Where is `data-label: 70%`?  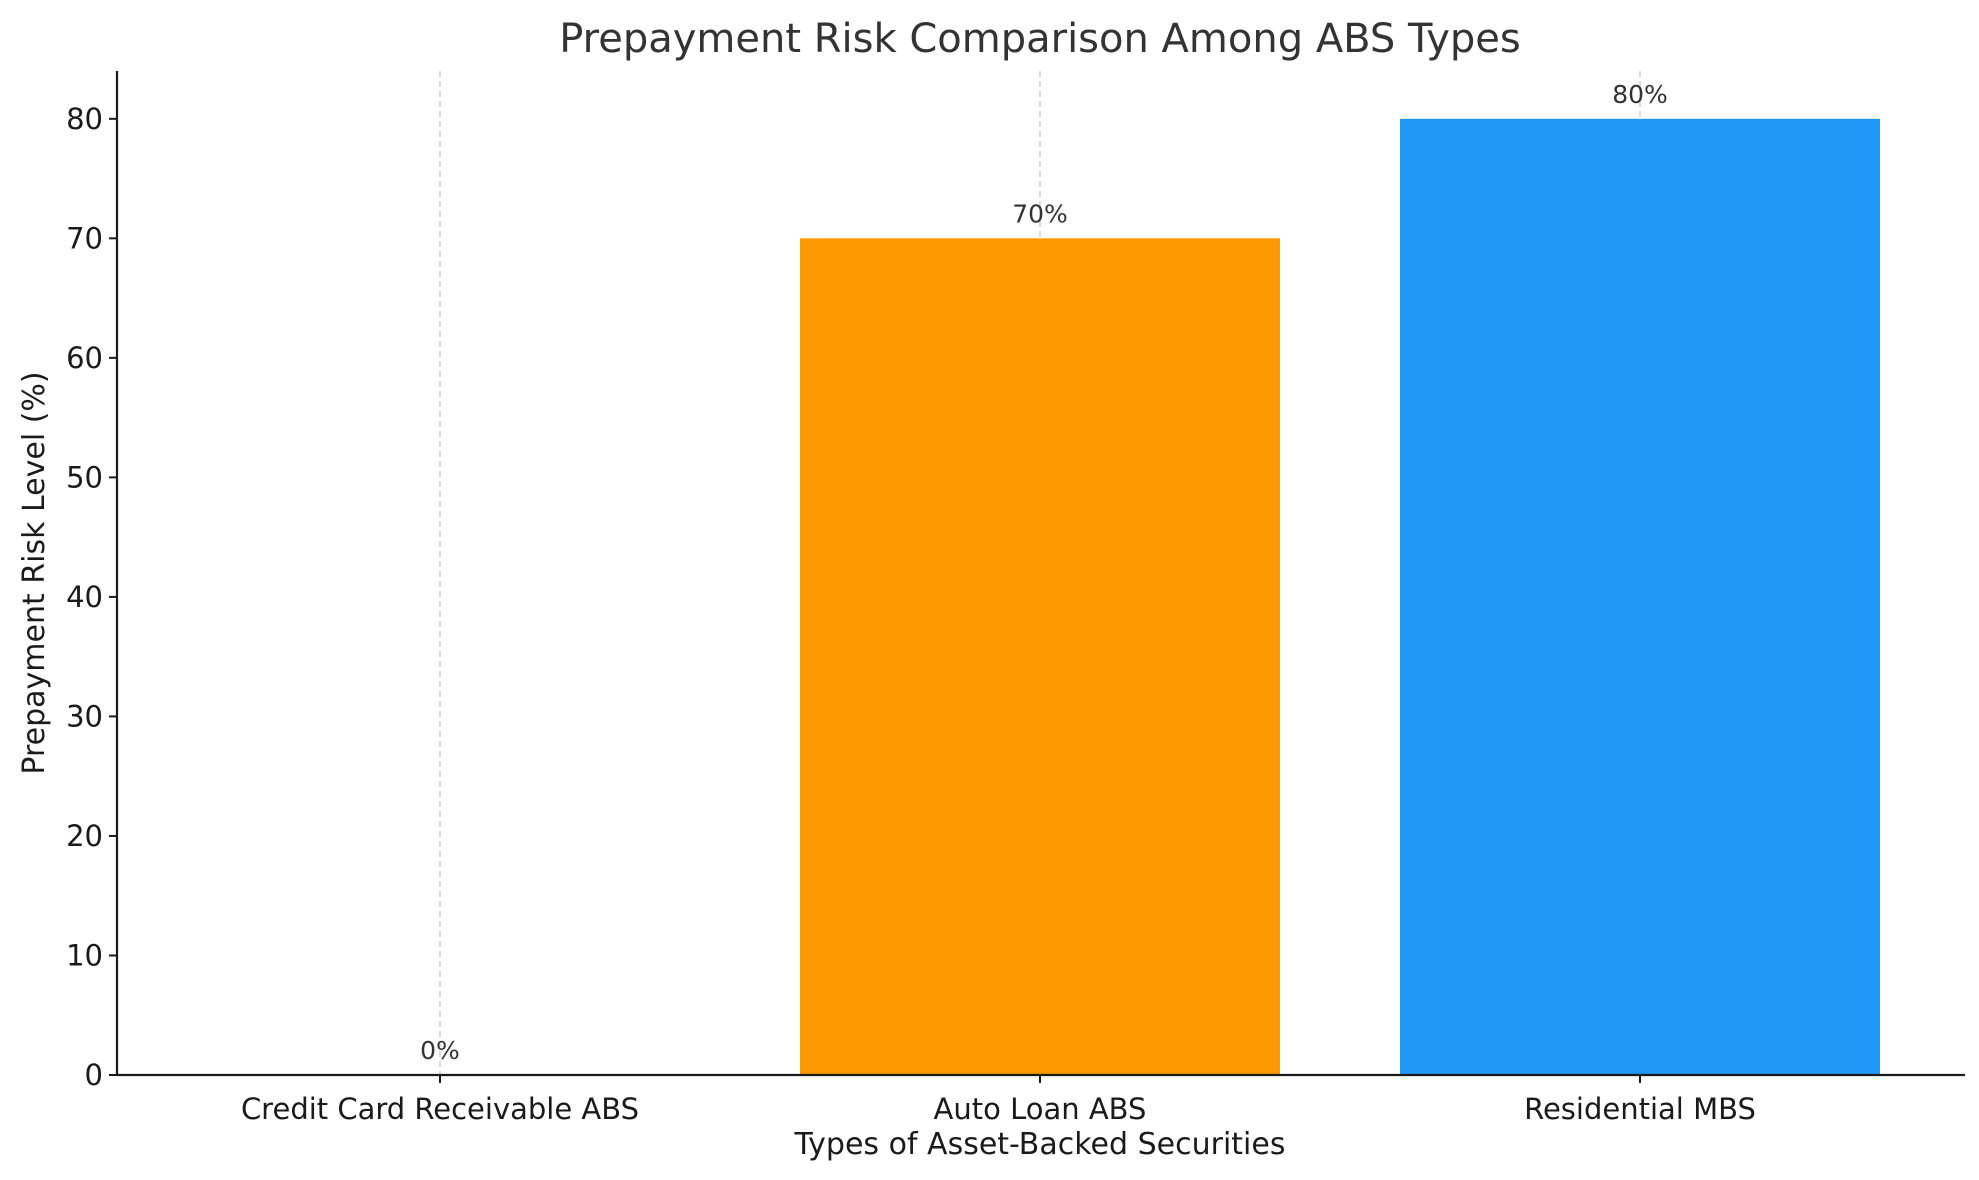
data-label: 70% is located at coordinates (1040, 213).